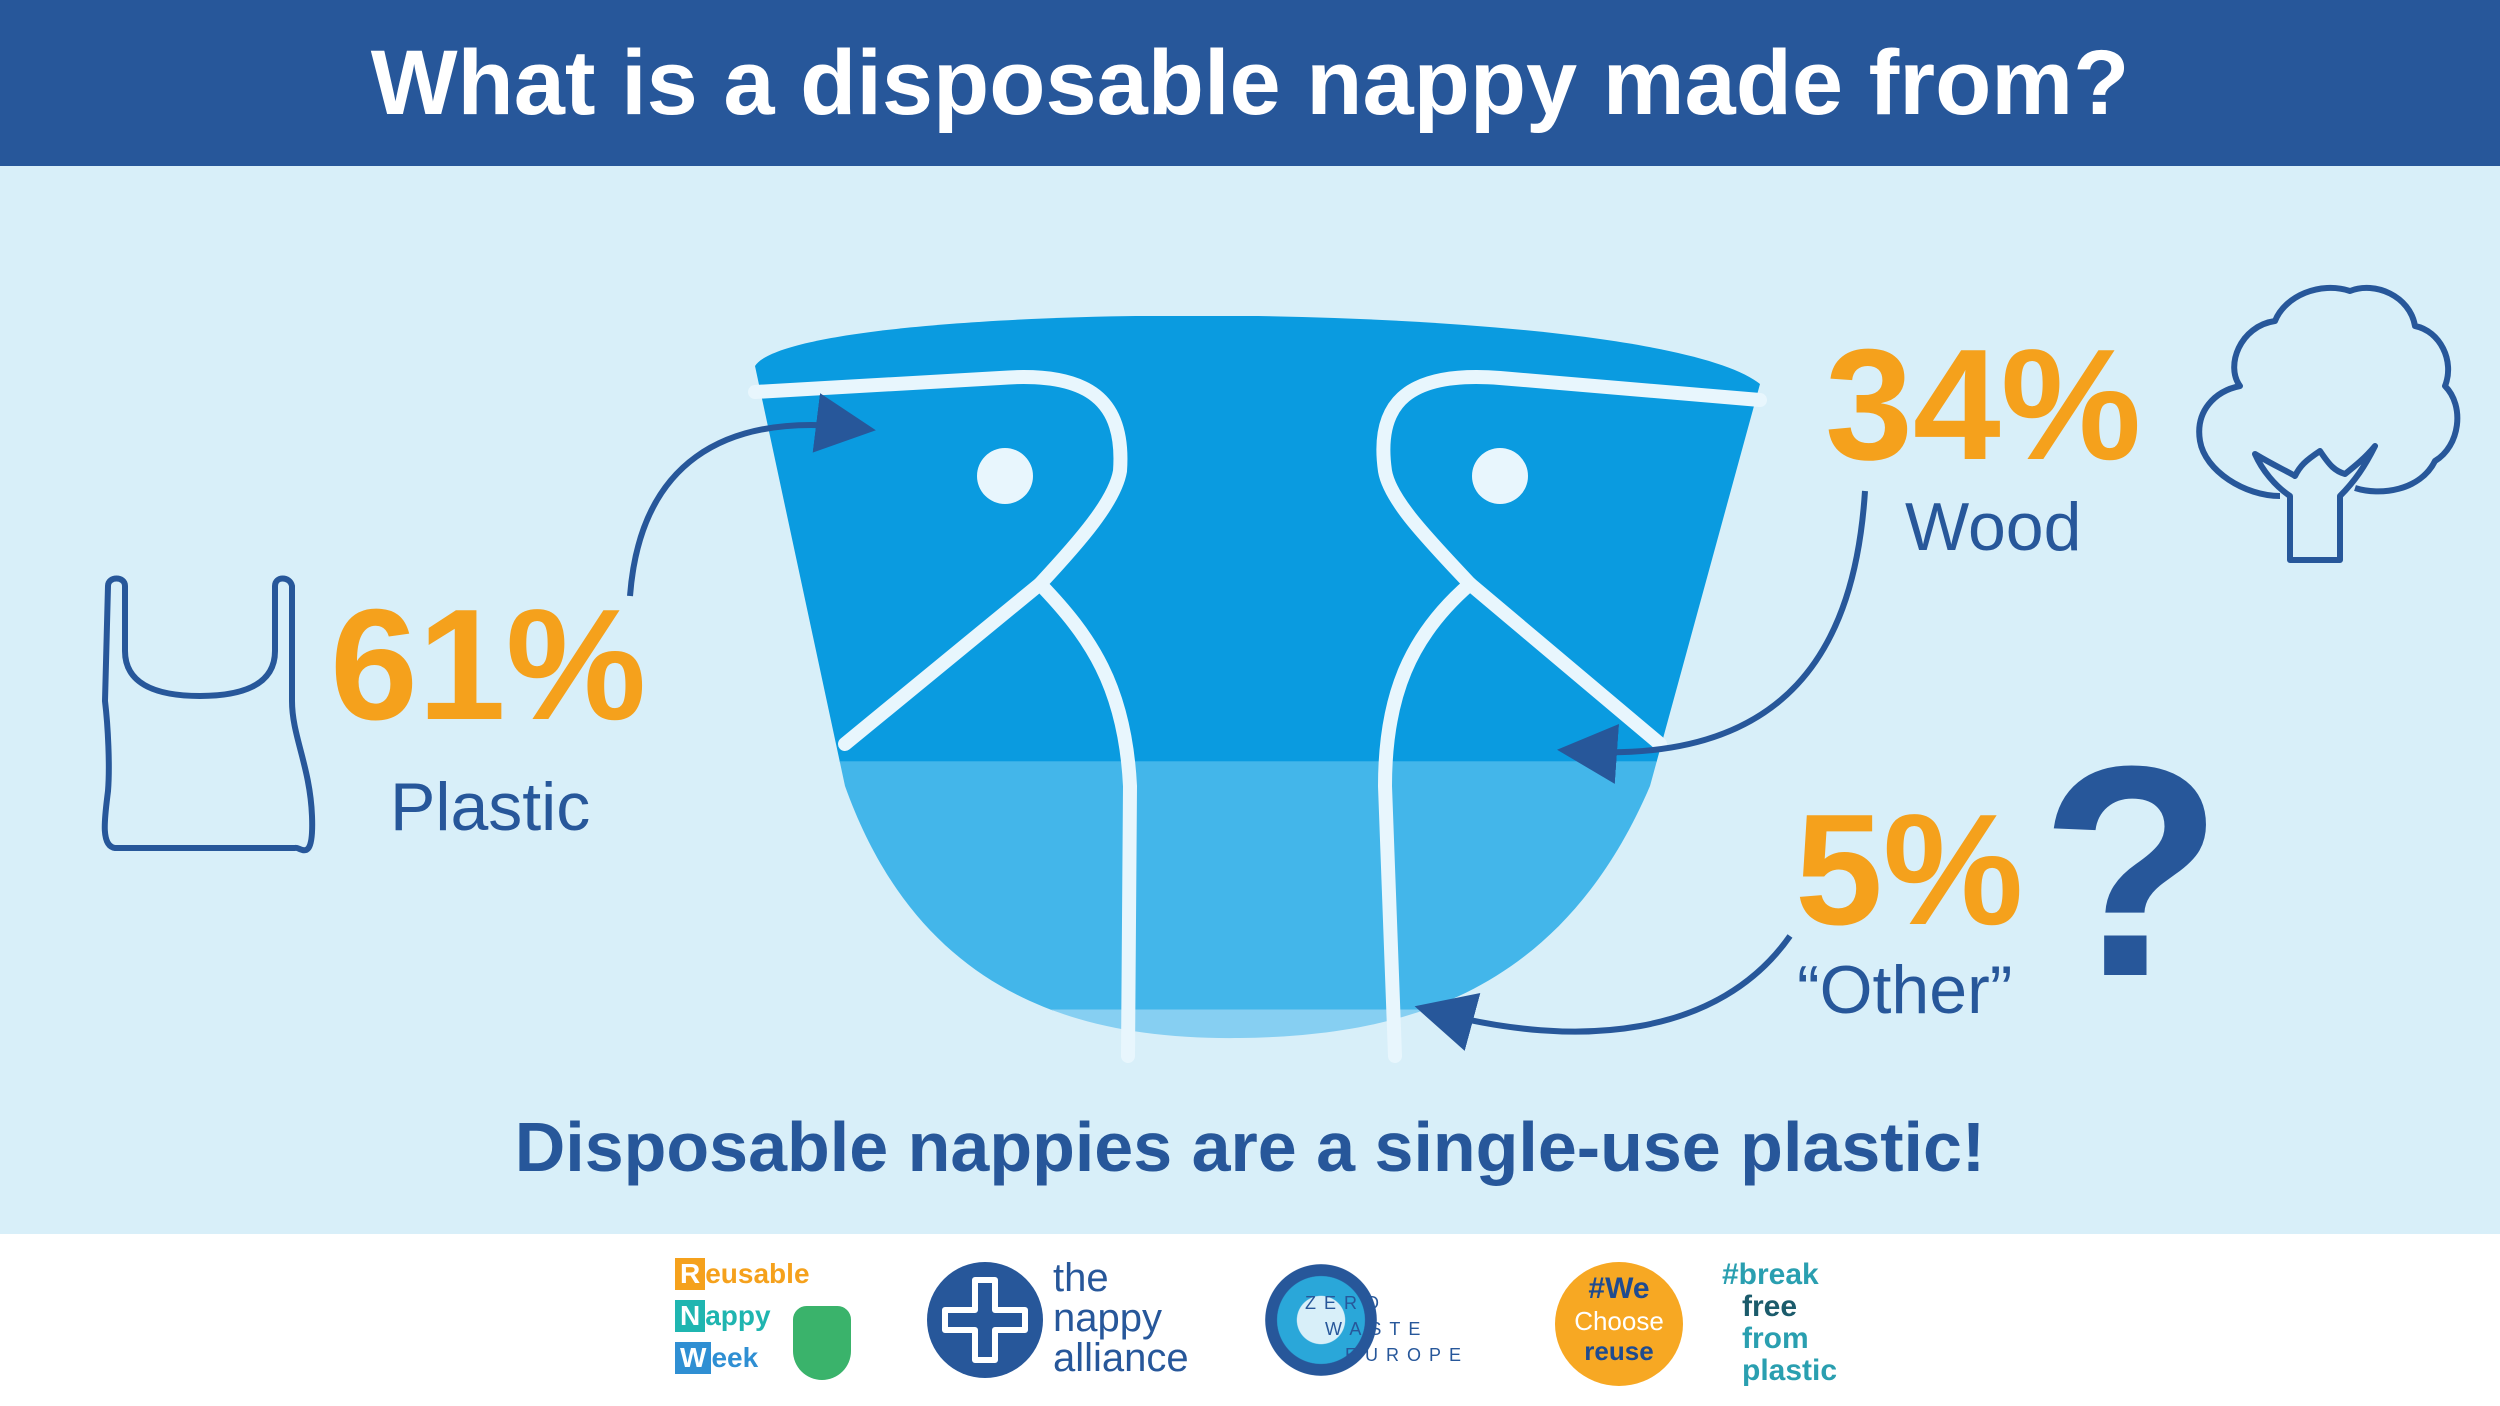 This screenshot has width=2500, height=1406. I want to click on break-free-from-plastic-logo: #break free from plastic, so click(1802, 1325).